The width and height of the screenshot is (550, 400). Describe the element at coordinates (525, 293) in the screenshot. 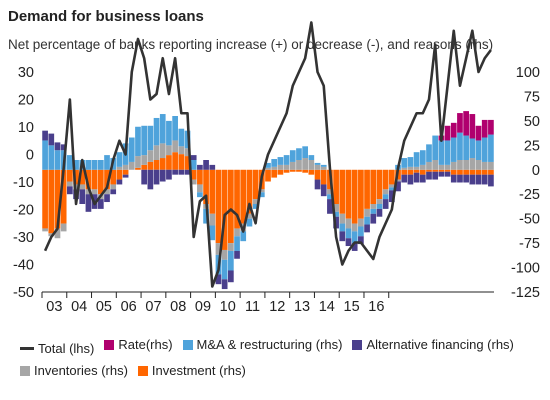

I see `y-right-tick-label: -125` at that location.